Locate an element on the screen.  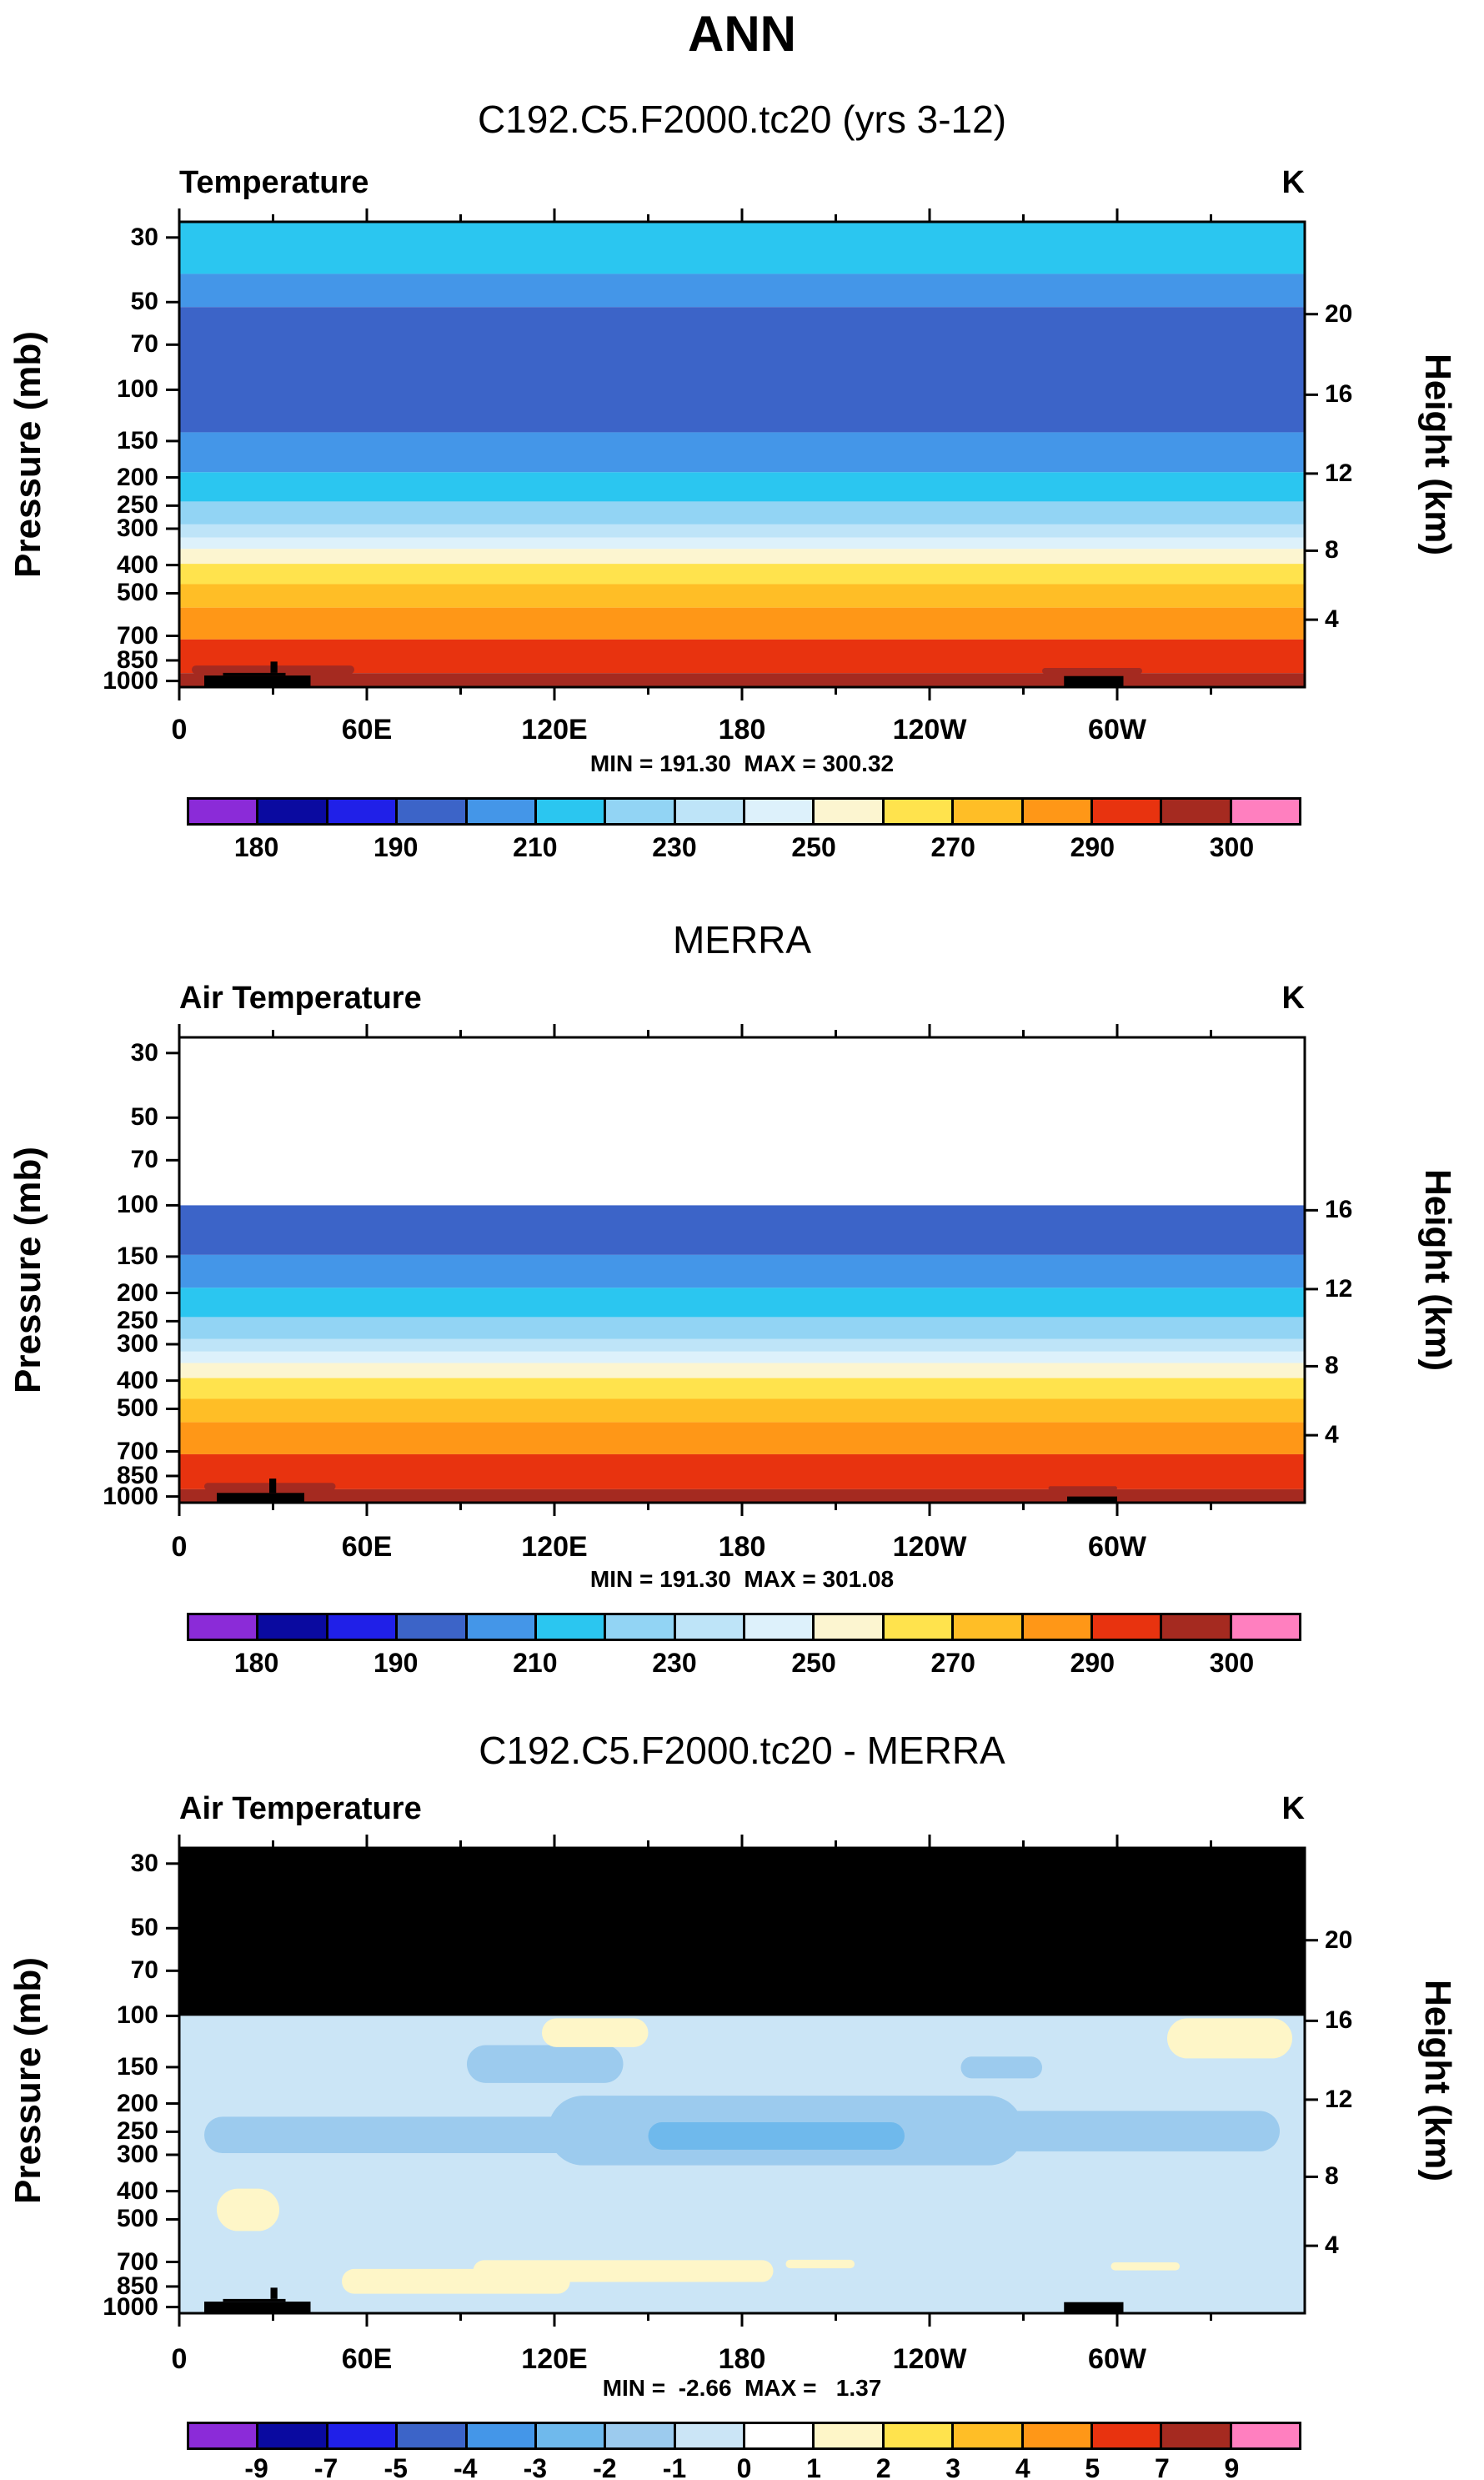
lon-tick-label: 0 is located at coordinates (179, 730).